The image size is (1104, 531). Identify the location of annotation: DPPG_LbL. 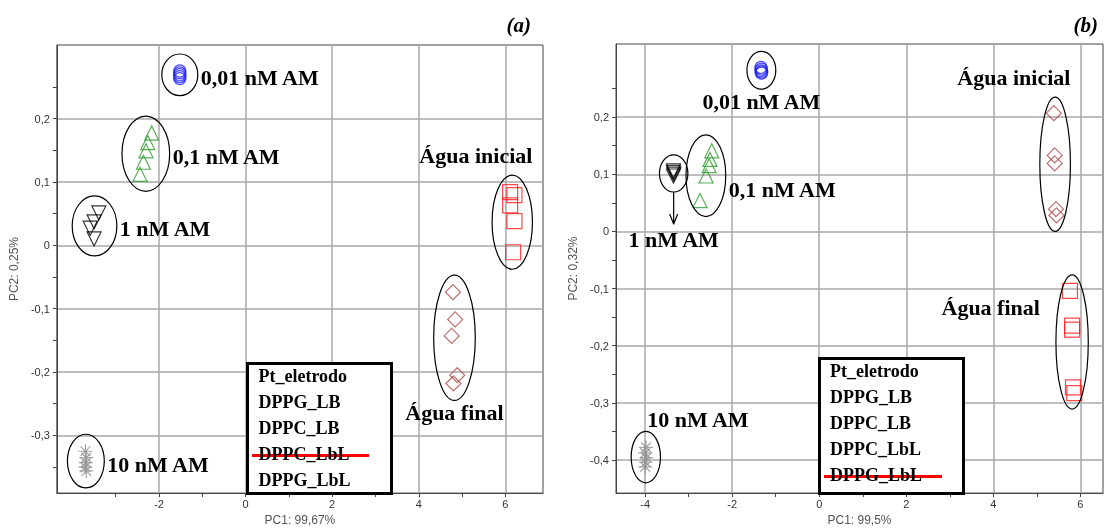
(304, 480).